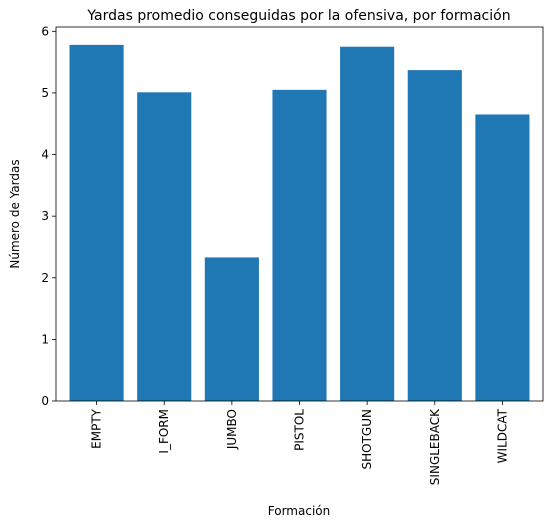 The height and width of the screenshot is (528, 558). Describe the element at coordinates (45, 155) in the screenshot. I see `y-tick-label: 4` at that location.